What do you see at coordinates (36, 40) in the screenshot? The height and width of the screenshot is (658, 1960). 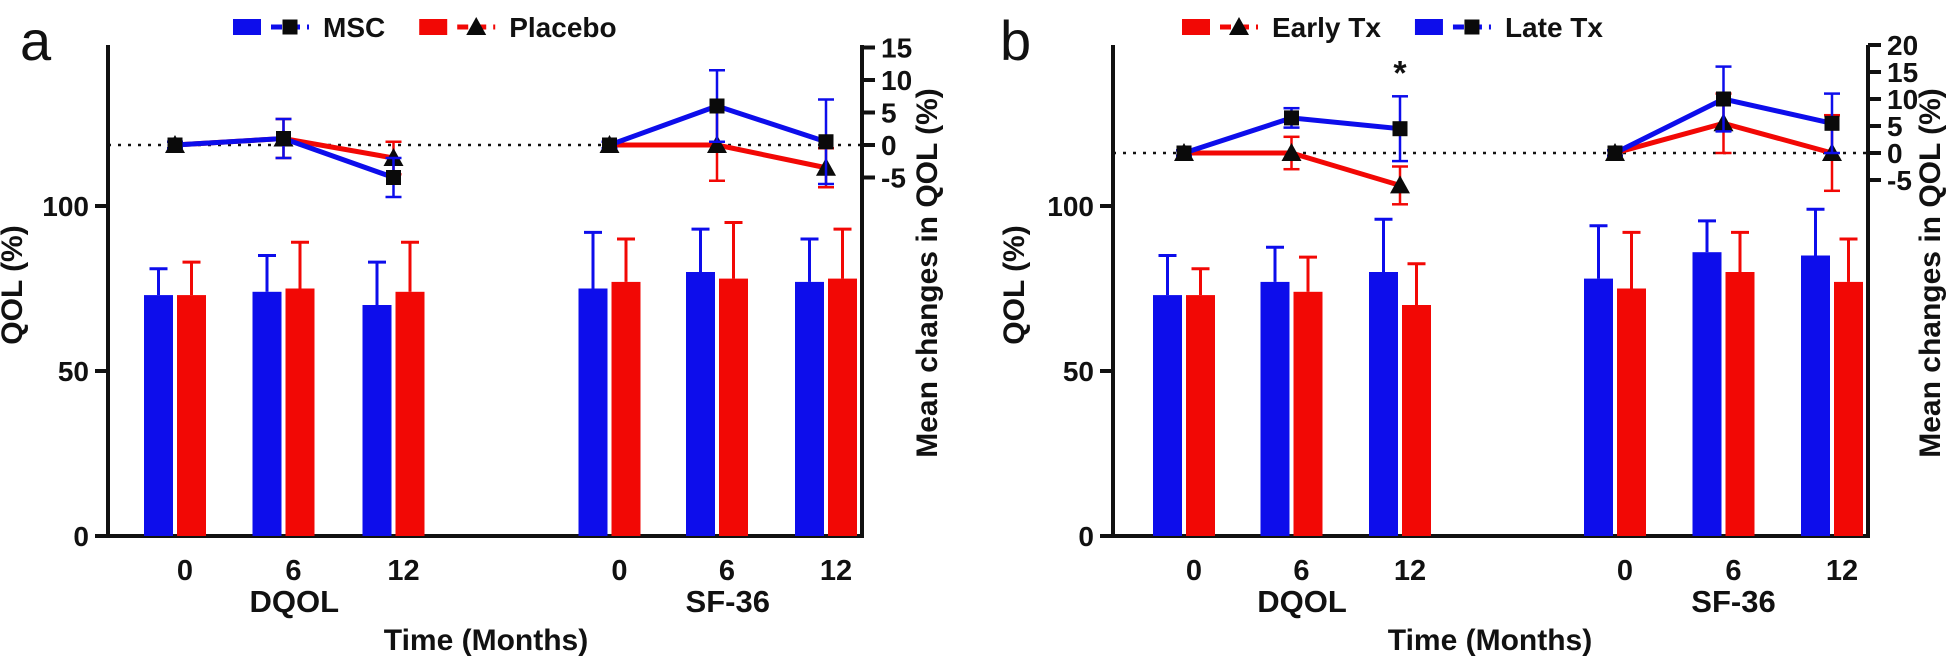 I see `panel-letter: a` at bounding box center [36, 40].